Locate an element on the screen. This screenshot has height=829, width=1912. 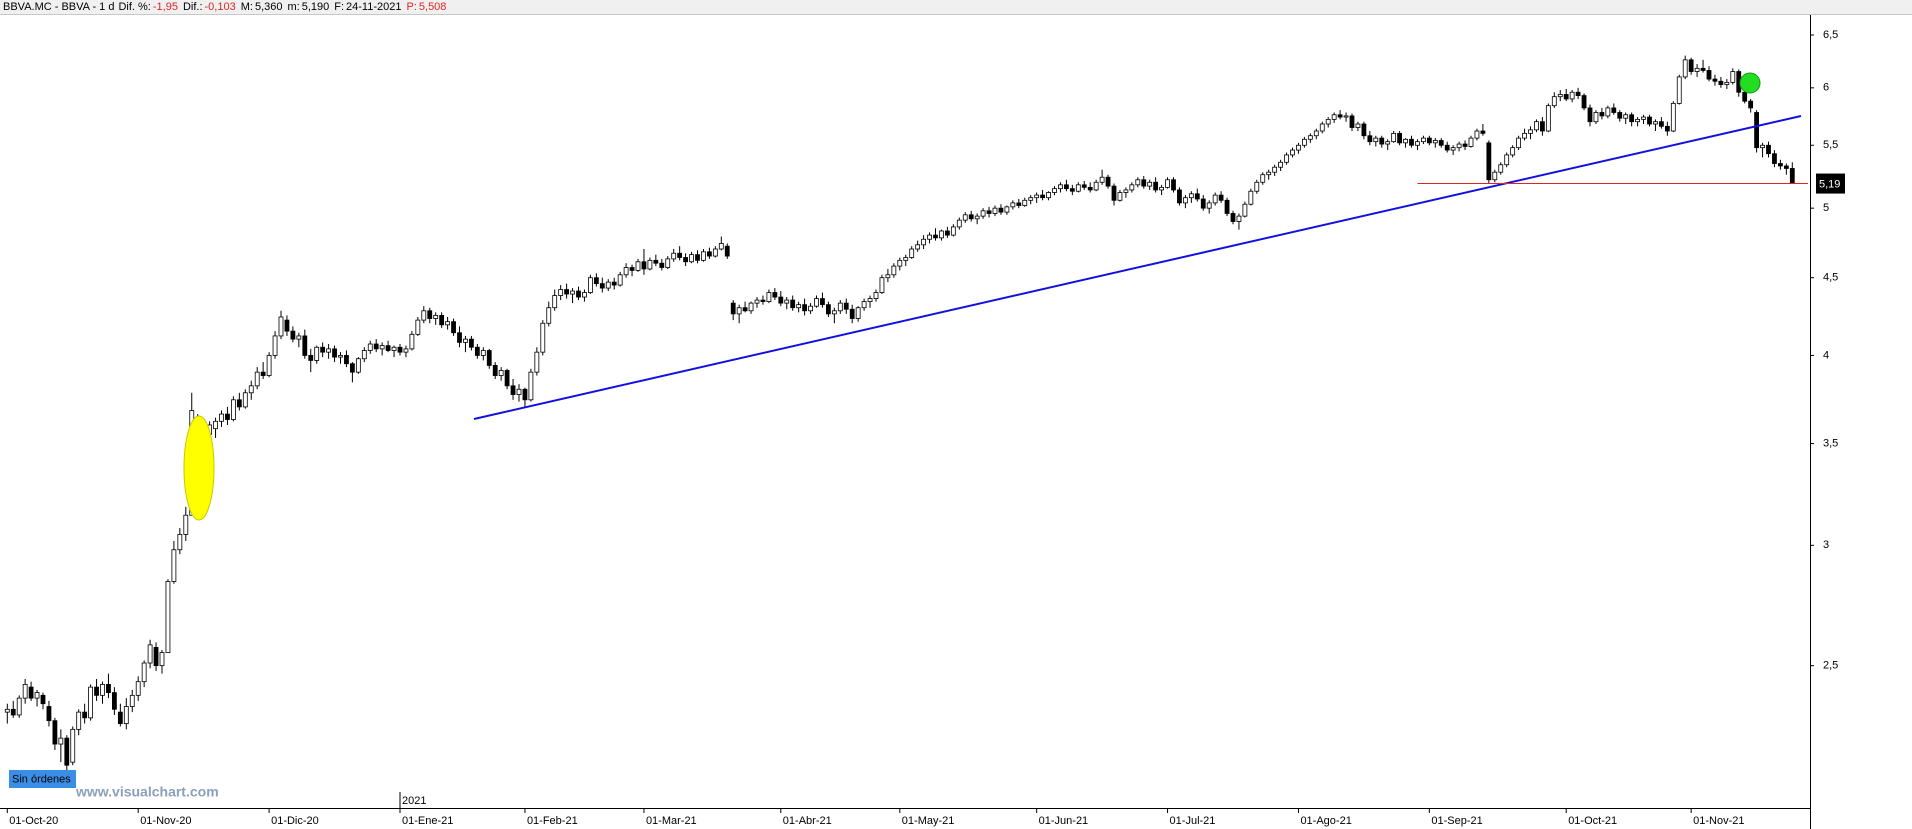
field-value: 24-11-2021 is located at coordinates (374, 7).